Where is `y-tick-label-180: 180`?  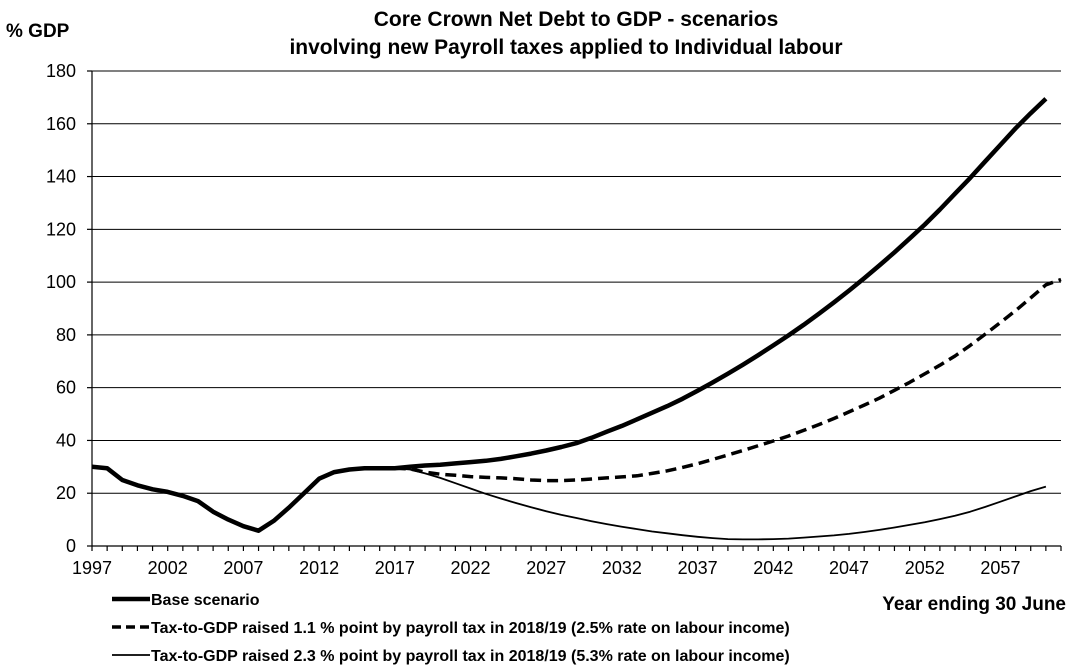 y-tick-label-180: 180 is located at coordinates (61, 71).